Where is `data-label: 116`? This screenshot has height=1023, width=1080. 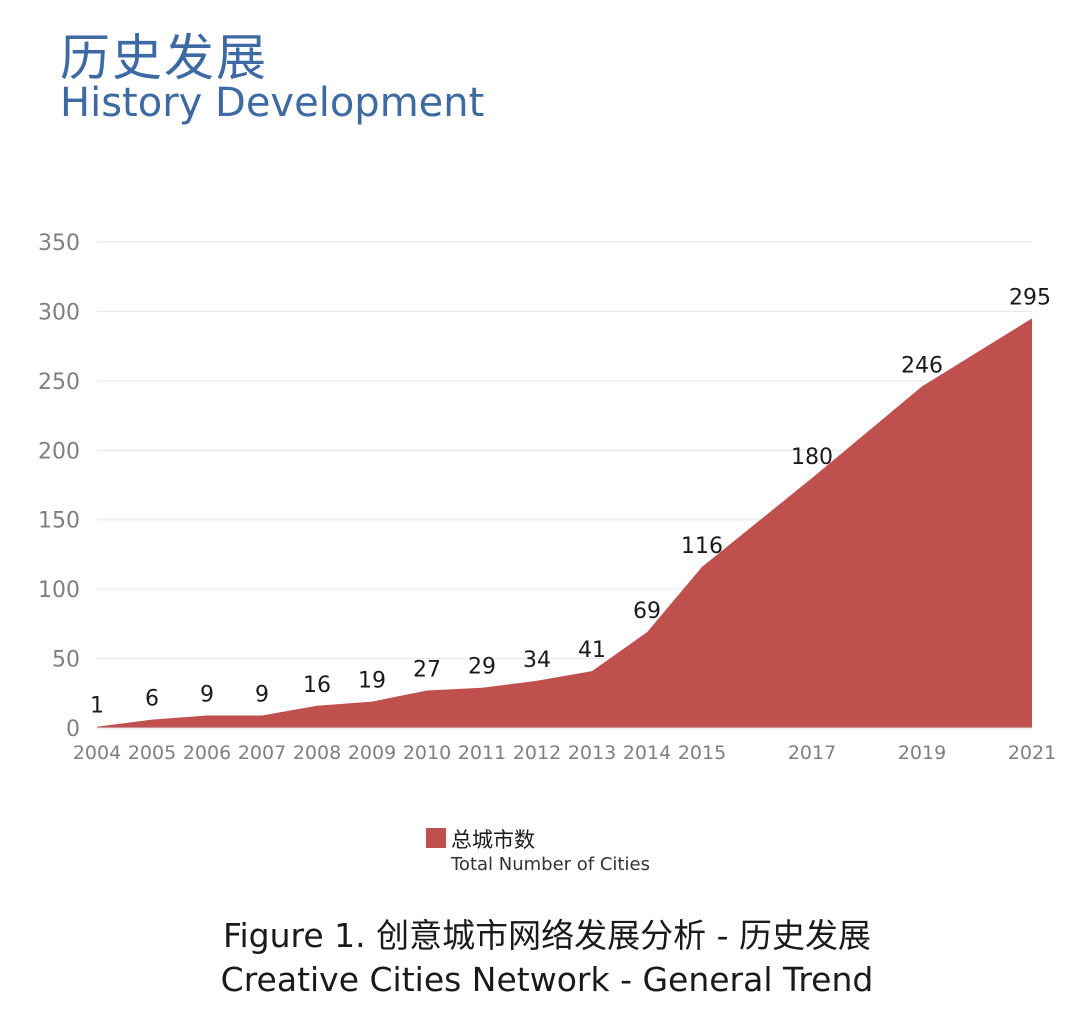
data-label: 116 is located at coordinates (702, 546).